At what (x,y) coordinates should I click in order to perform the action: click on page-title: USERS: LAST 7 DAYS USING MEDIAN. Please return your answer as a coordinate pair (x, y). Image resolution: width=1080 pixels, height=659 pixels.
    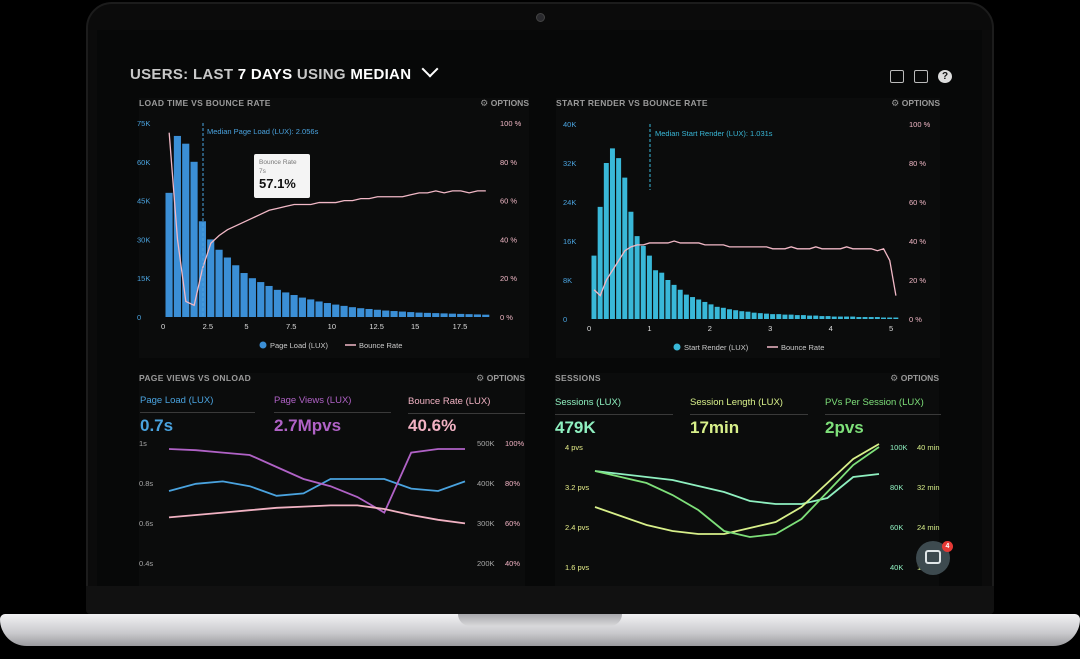
    Looking at the image, I should click on (284, 71).